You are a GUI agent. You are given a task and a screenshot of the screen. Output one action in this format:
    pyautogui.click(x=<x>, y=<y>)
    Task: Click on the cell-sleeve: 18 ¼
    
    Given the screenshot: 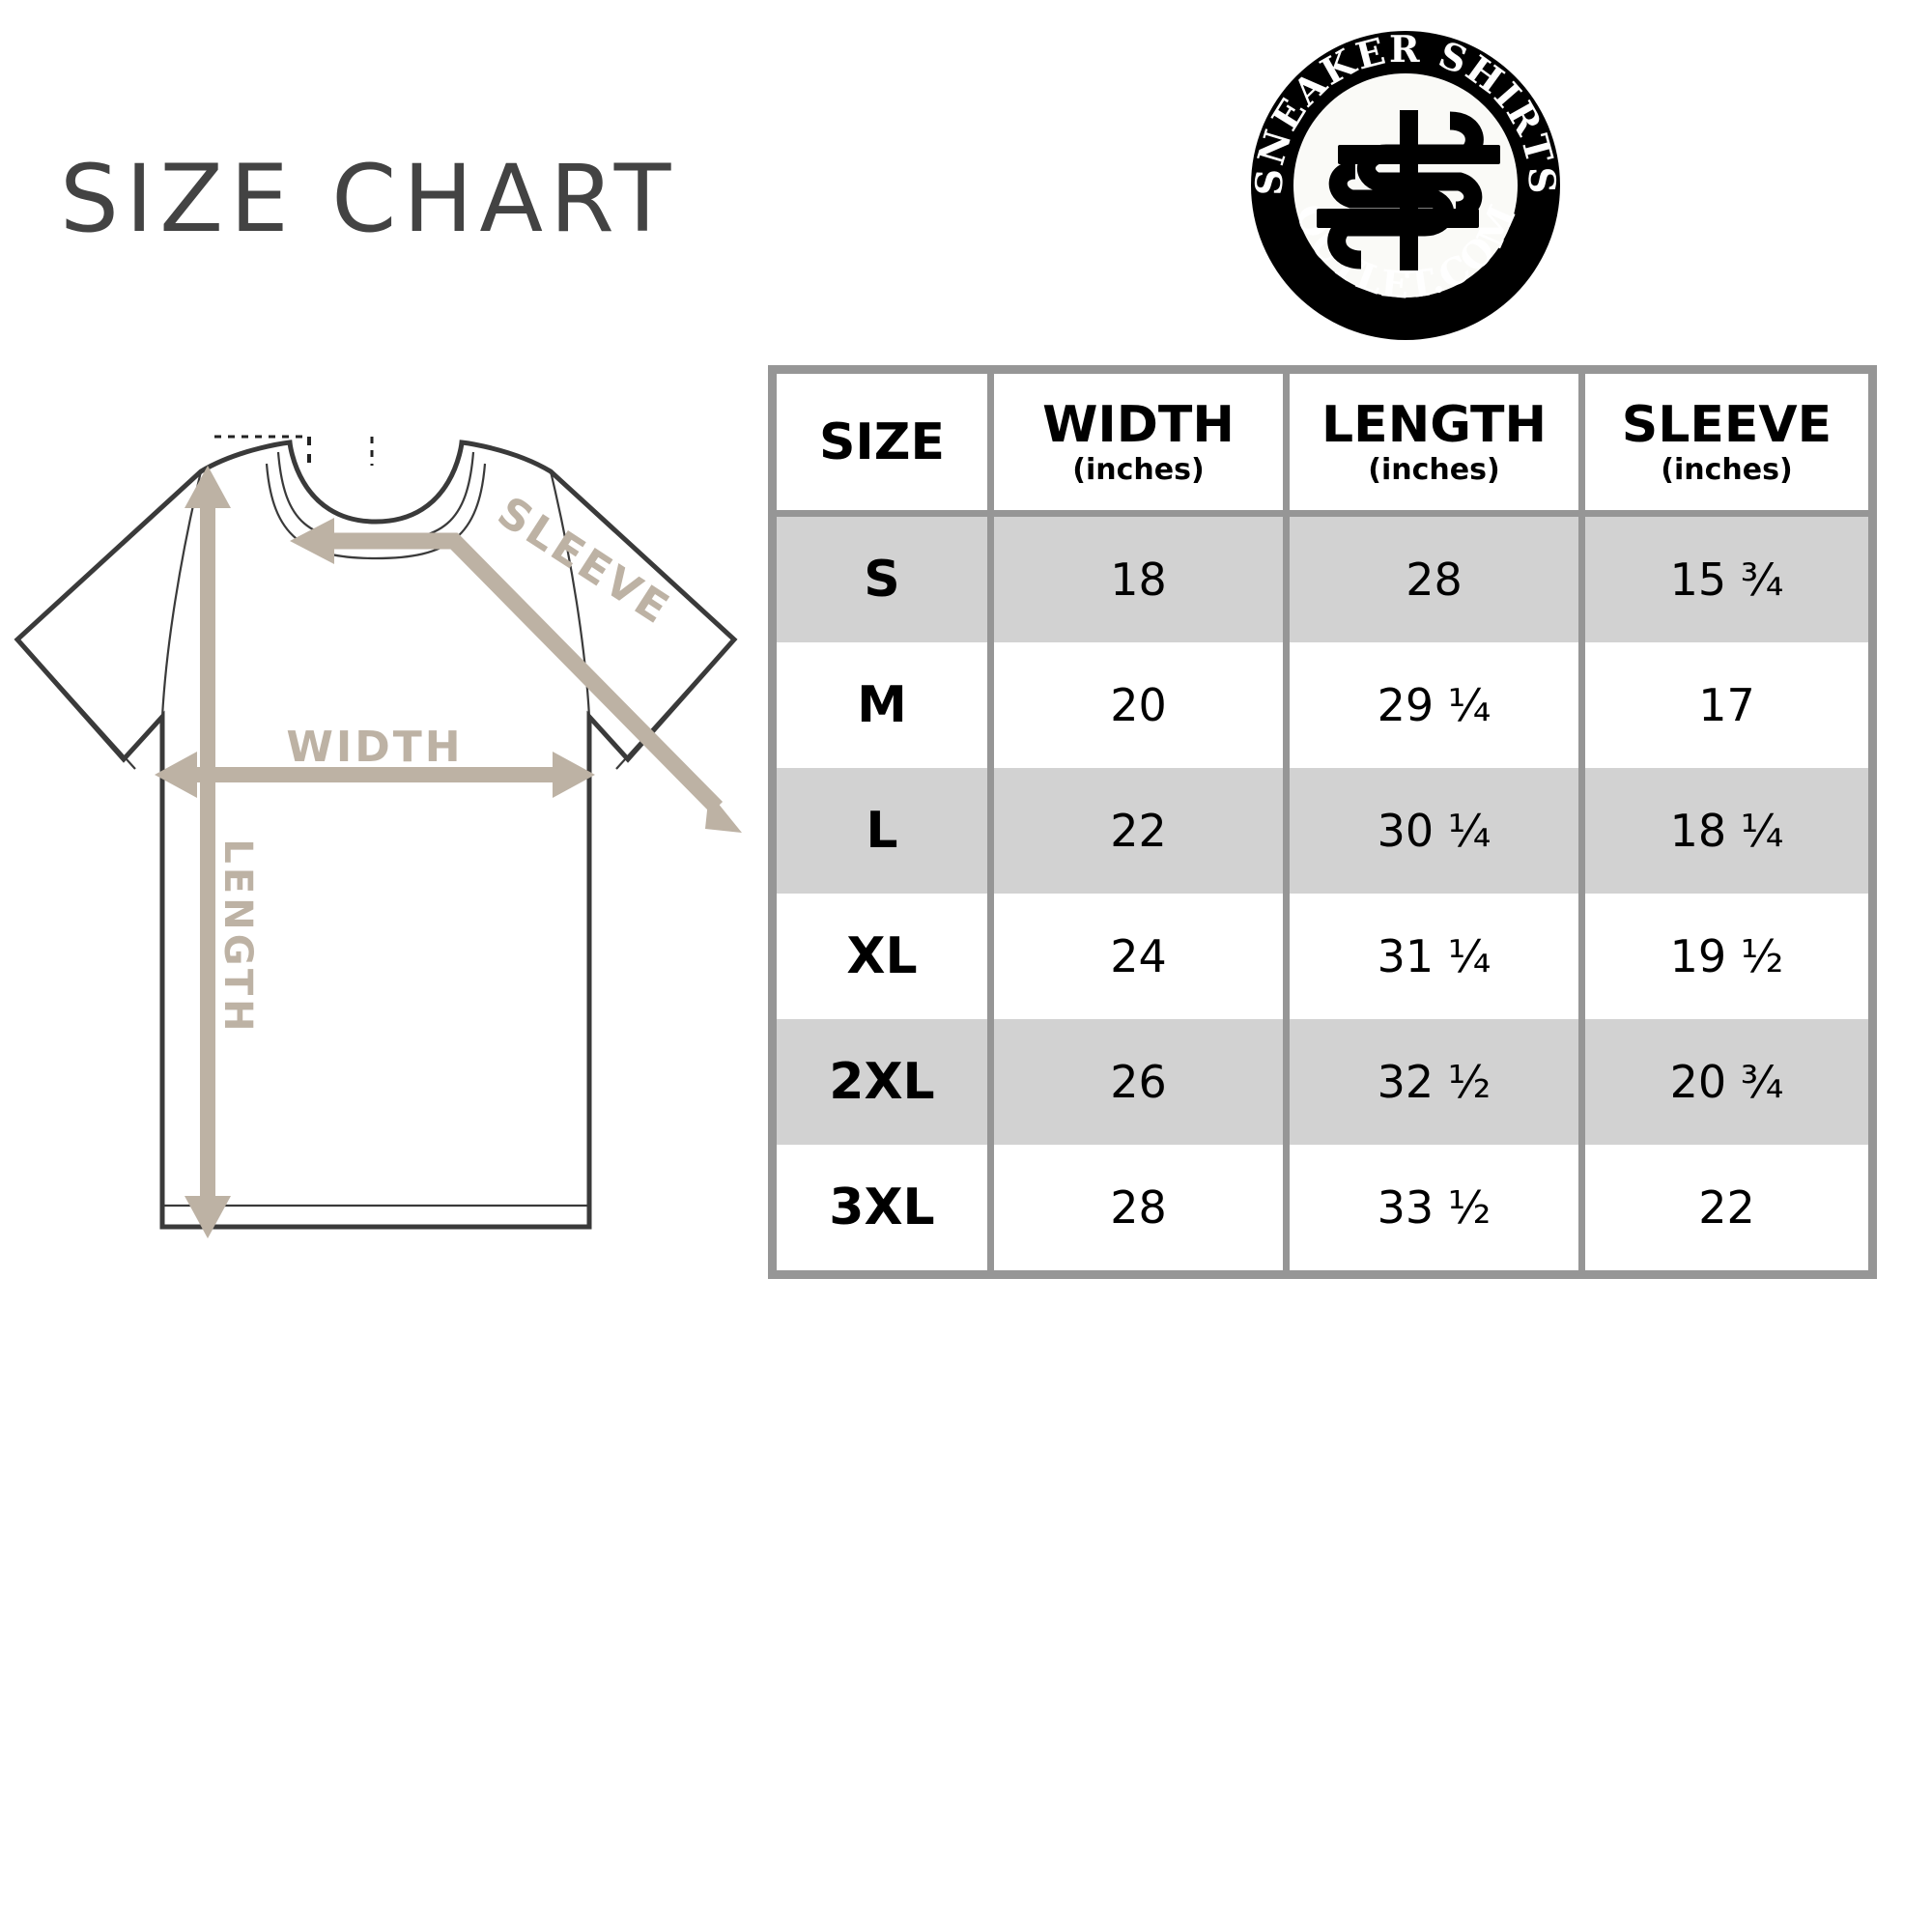 What is the action you would take?
    pyautogui.click(x=1726, y=831)
    